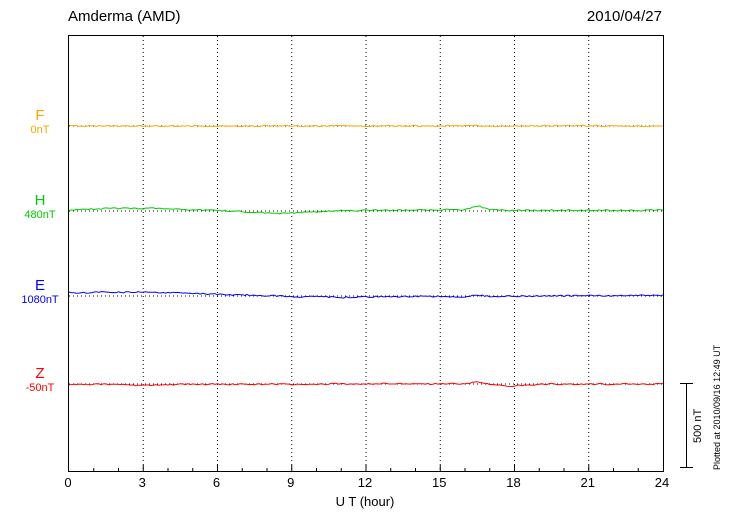 The image size is (730, 520). Describe the element at coordinates (40, 215) in the screenshot. I see `channel-baseline-value: 480nT` at that location.